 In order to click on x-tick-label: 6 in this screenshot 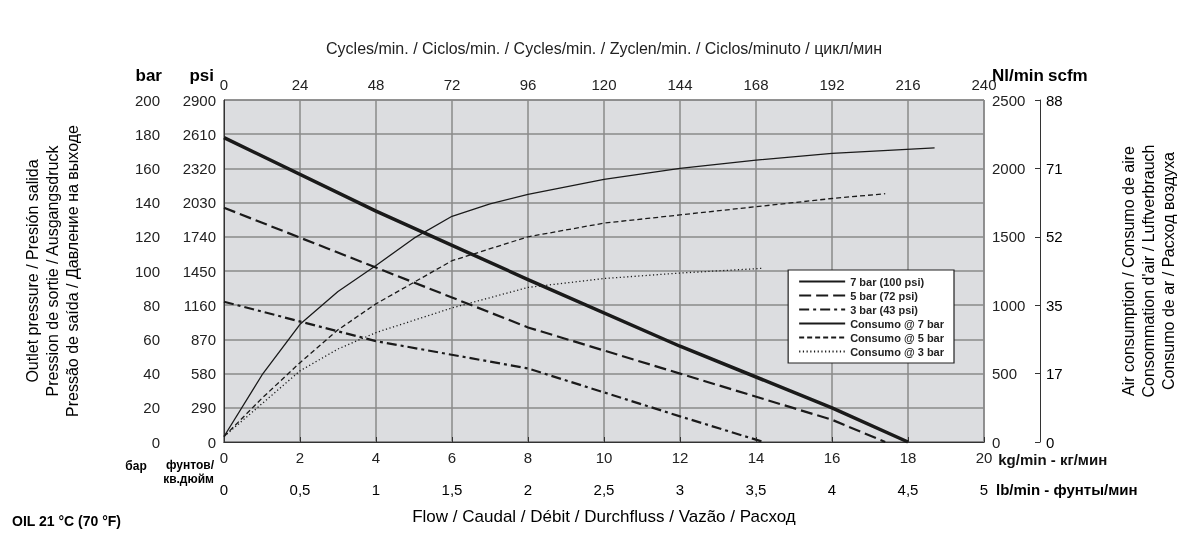, I will do `click(452, 457)`.